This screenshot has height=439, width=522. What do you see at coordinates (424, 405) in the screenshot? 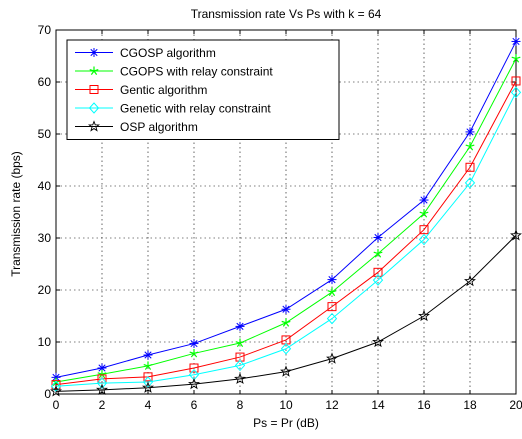
I see `x-tick-label: 16` at bounding box center [424, 405].